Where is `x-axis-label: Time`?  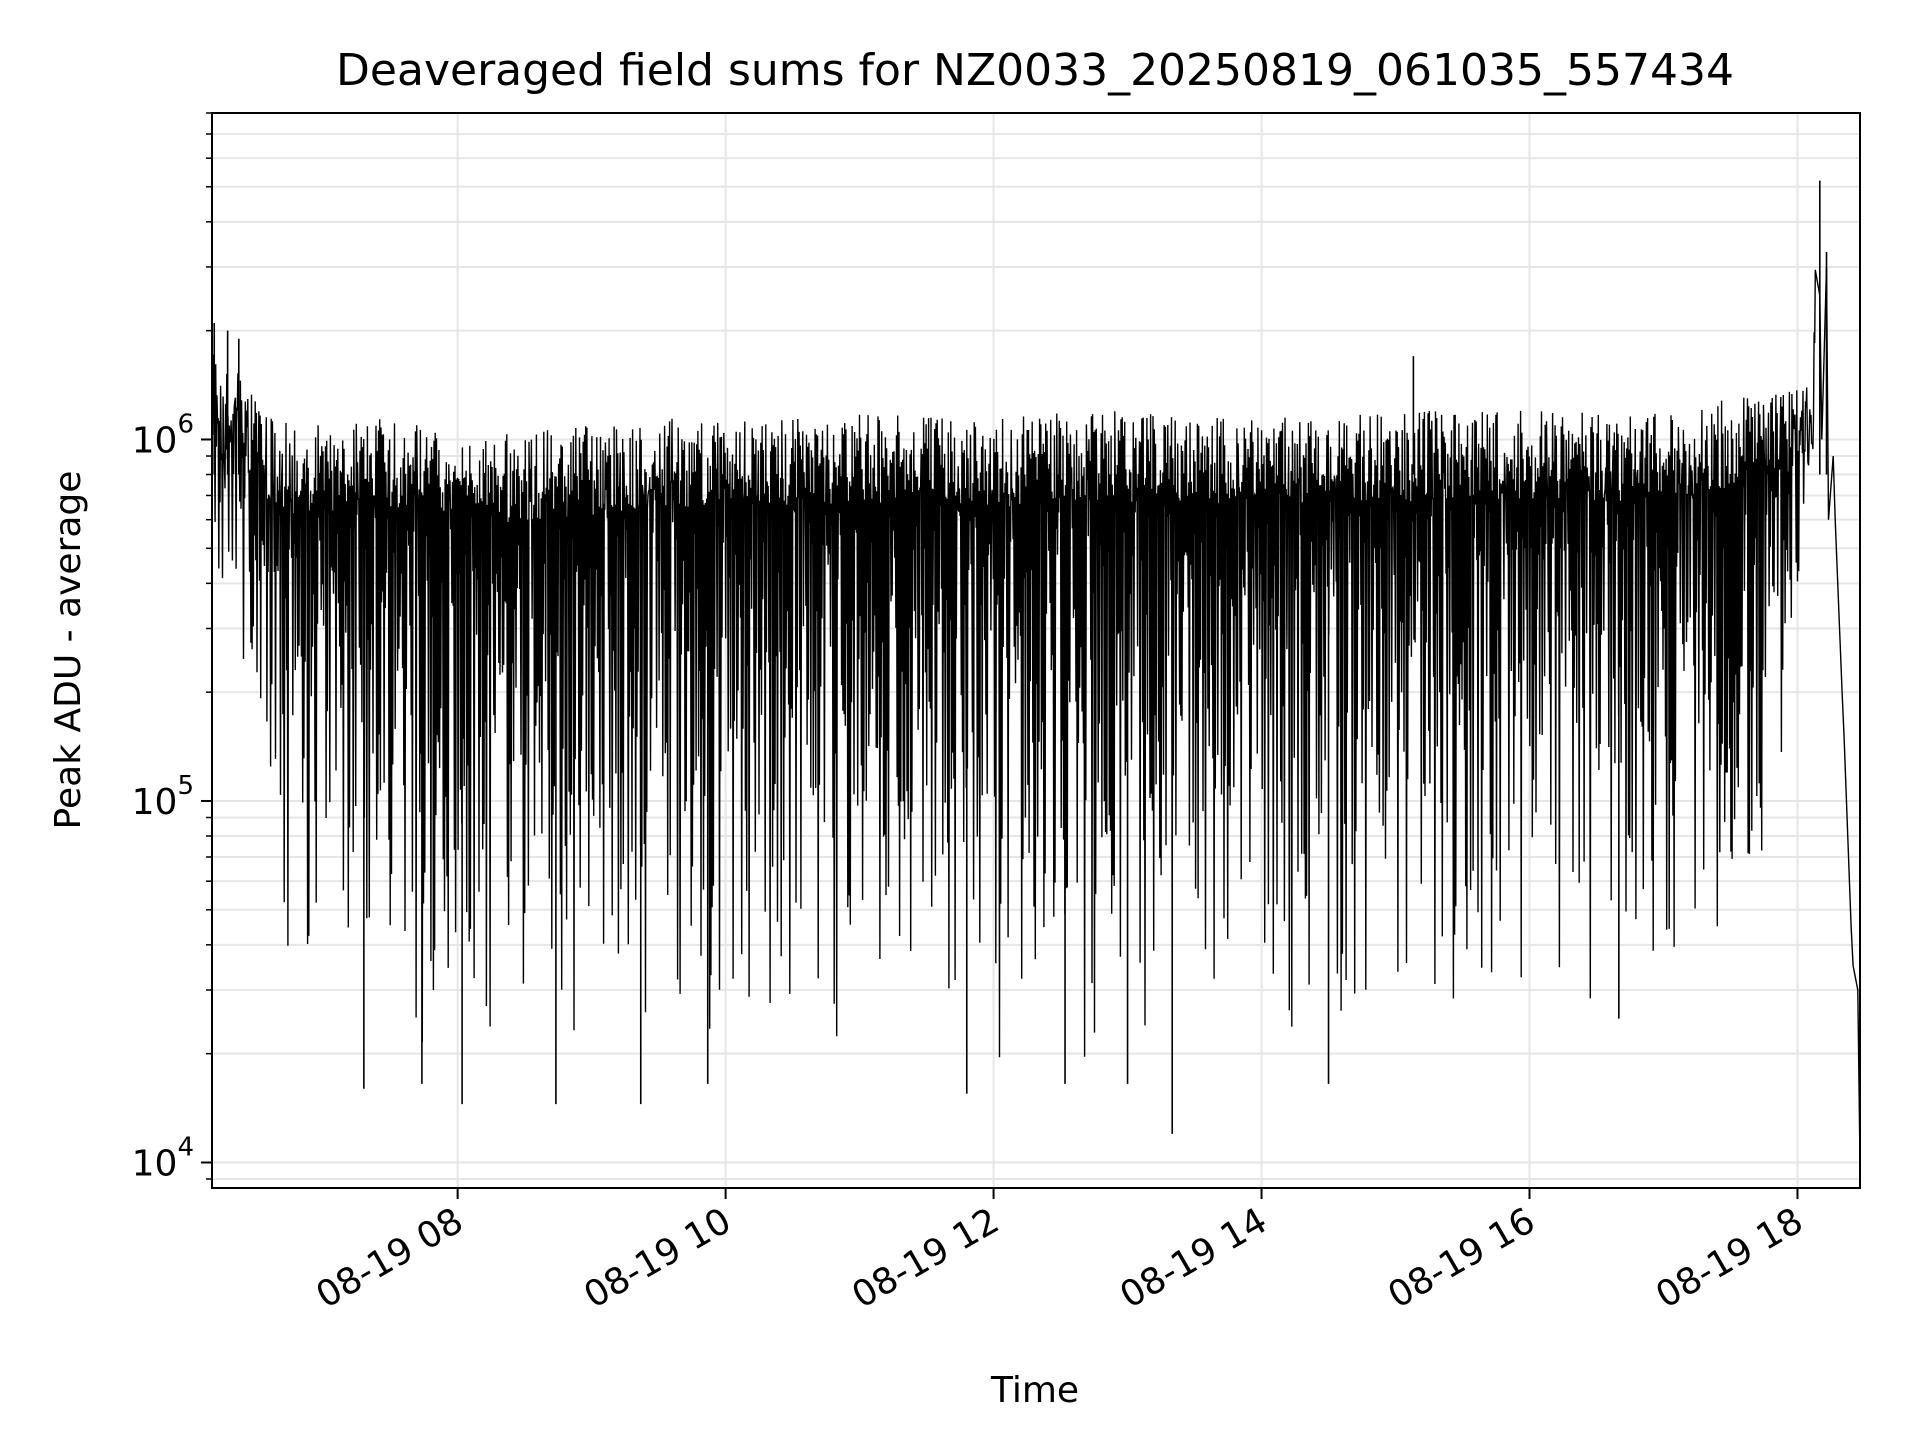
x-axis-label: Time is located at coordinates (1034, 1390).